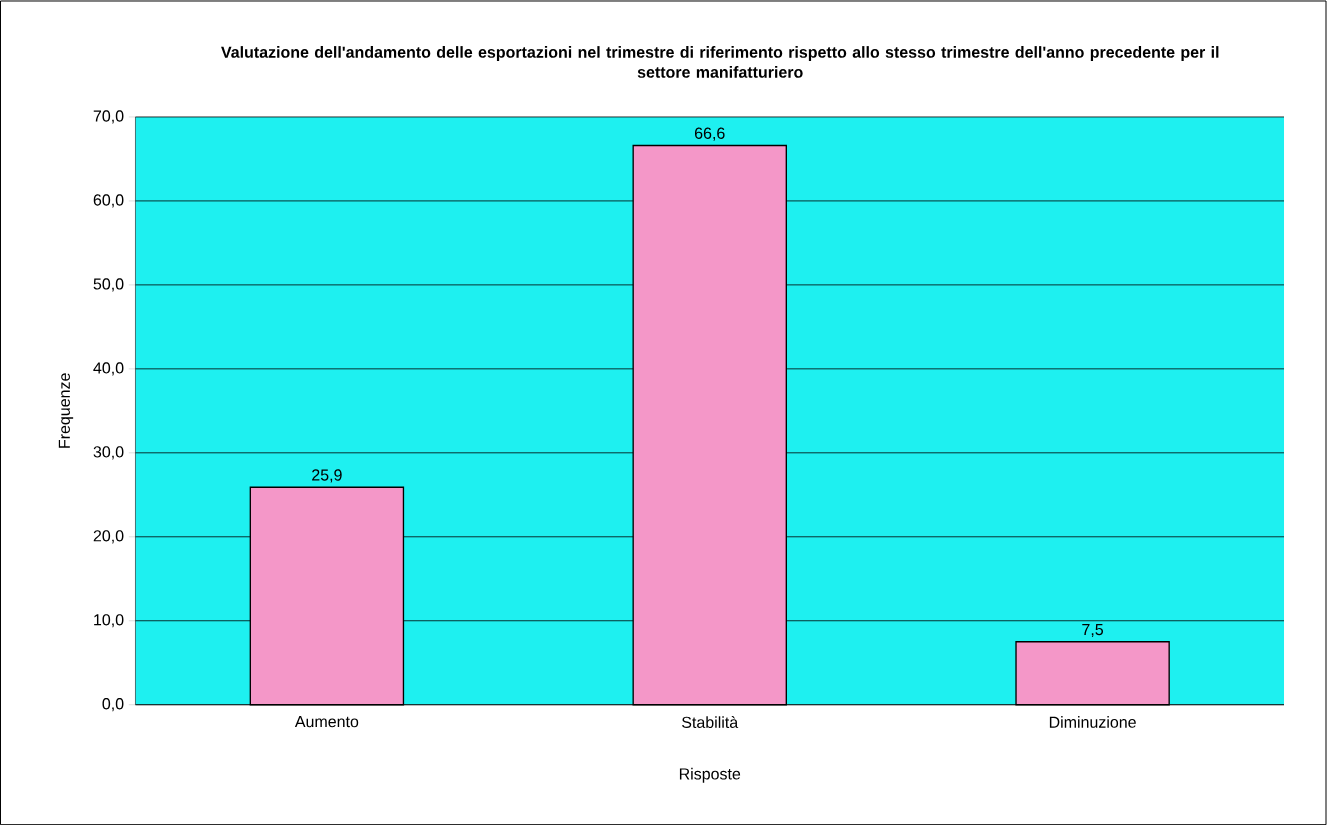 This screenshot has width=1327, height=825. Describe the element at coordinates (710, 775) in the screenshot. I see `x-axis-title: Risposte` at that location.